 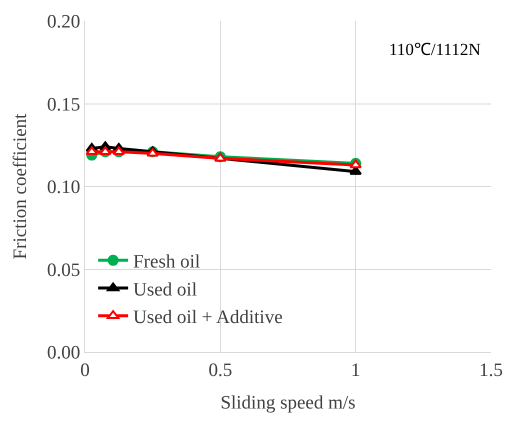 I want to click on x-tick-label: 1.5, so click(x=491, y=370).